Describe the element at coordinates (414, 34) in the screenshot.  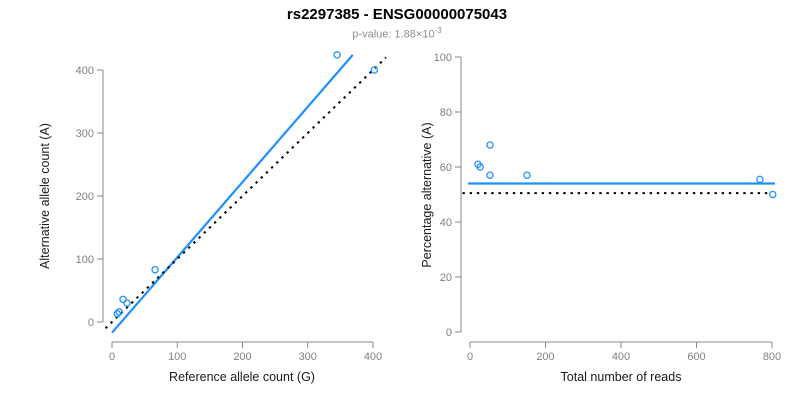
I see `p-value-mantissa: 1.88×10` at that location.